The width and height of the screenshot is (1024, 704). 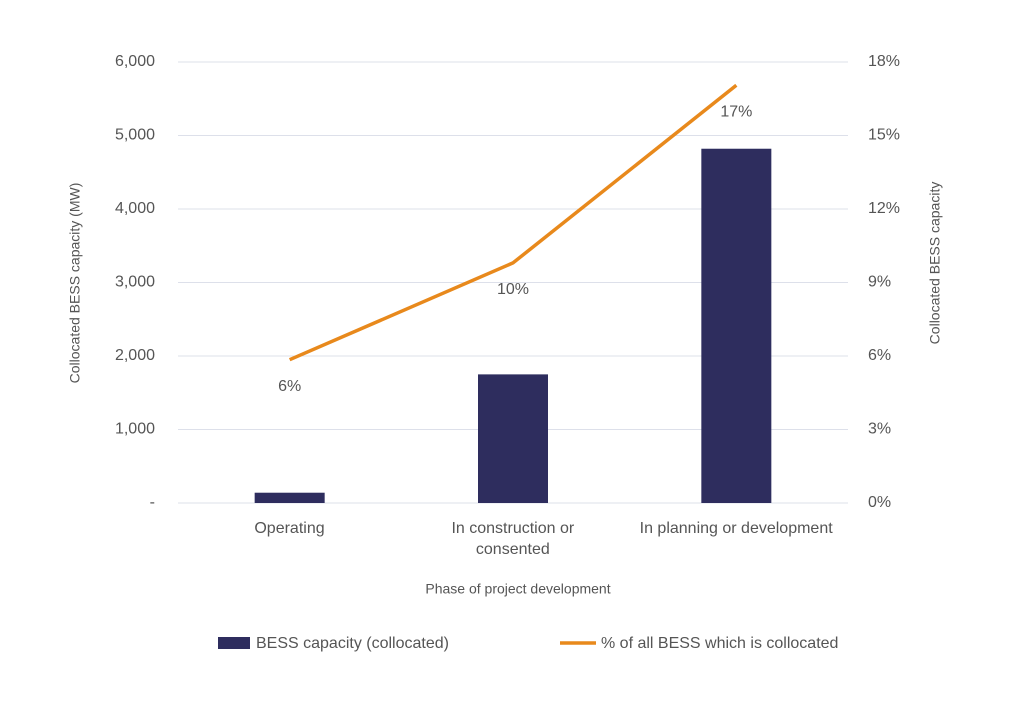 What do you see at coordinates (935, 263) in the screenshot?
I see `y2-axis-title: Collocated BESS capacity` at bounding box center [935, 263].